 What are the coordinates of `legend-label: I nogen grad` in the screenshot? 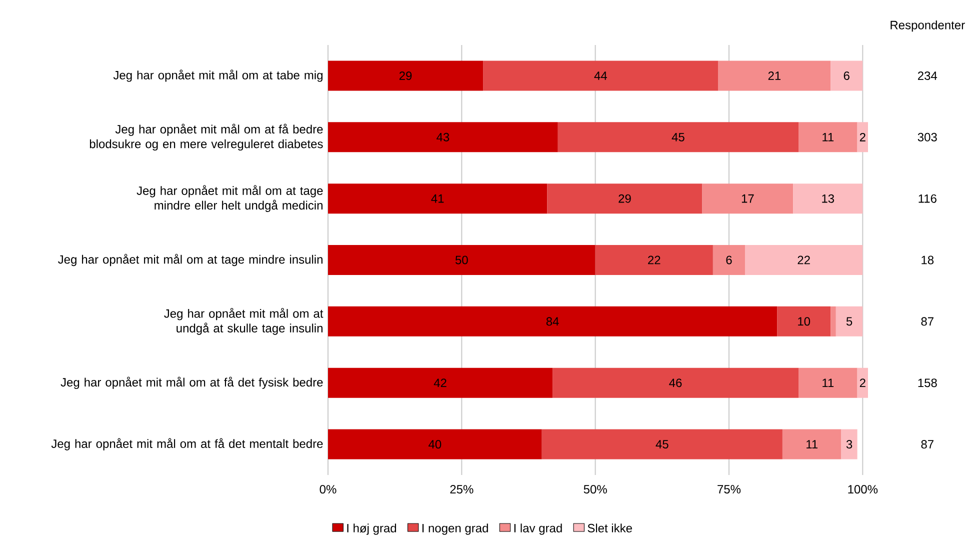 It's located at (455, 529).